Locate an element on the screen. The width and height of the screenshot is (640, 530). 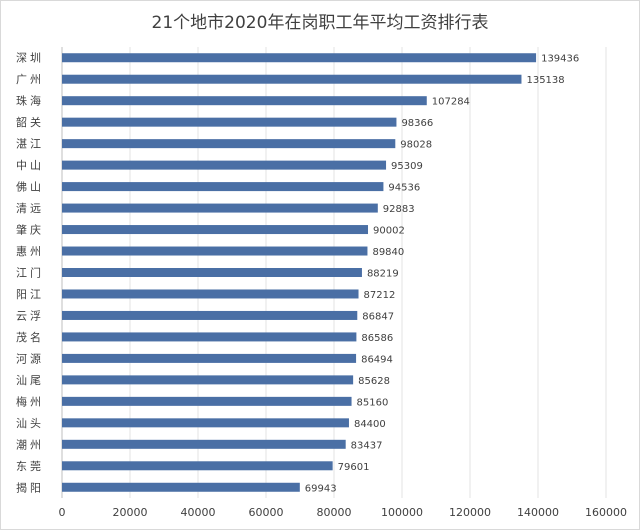
data-label: 92883 is located at coordinates (399, 209).